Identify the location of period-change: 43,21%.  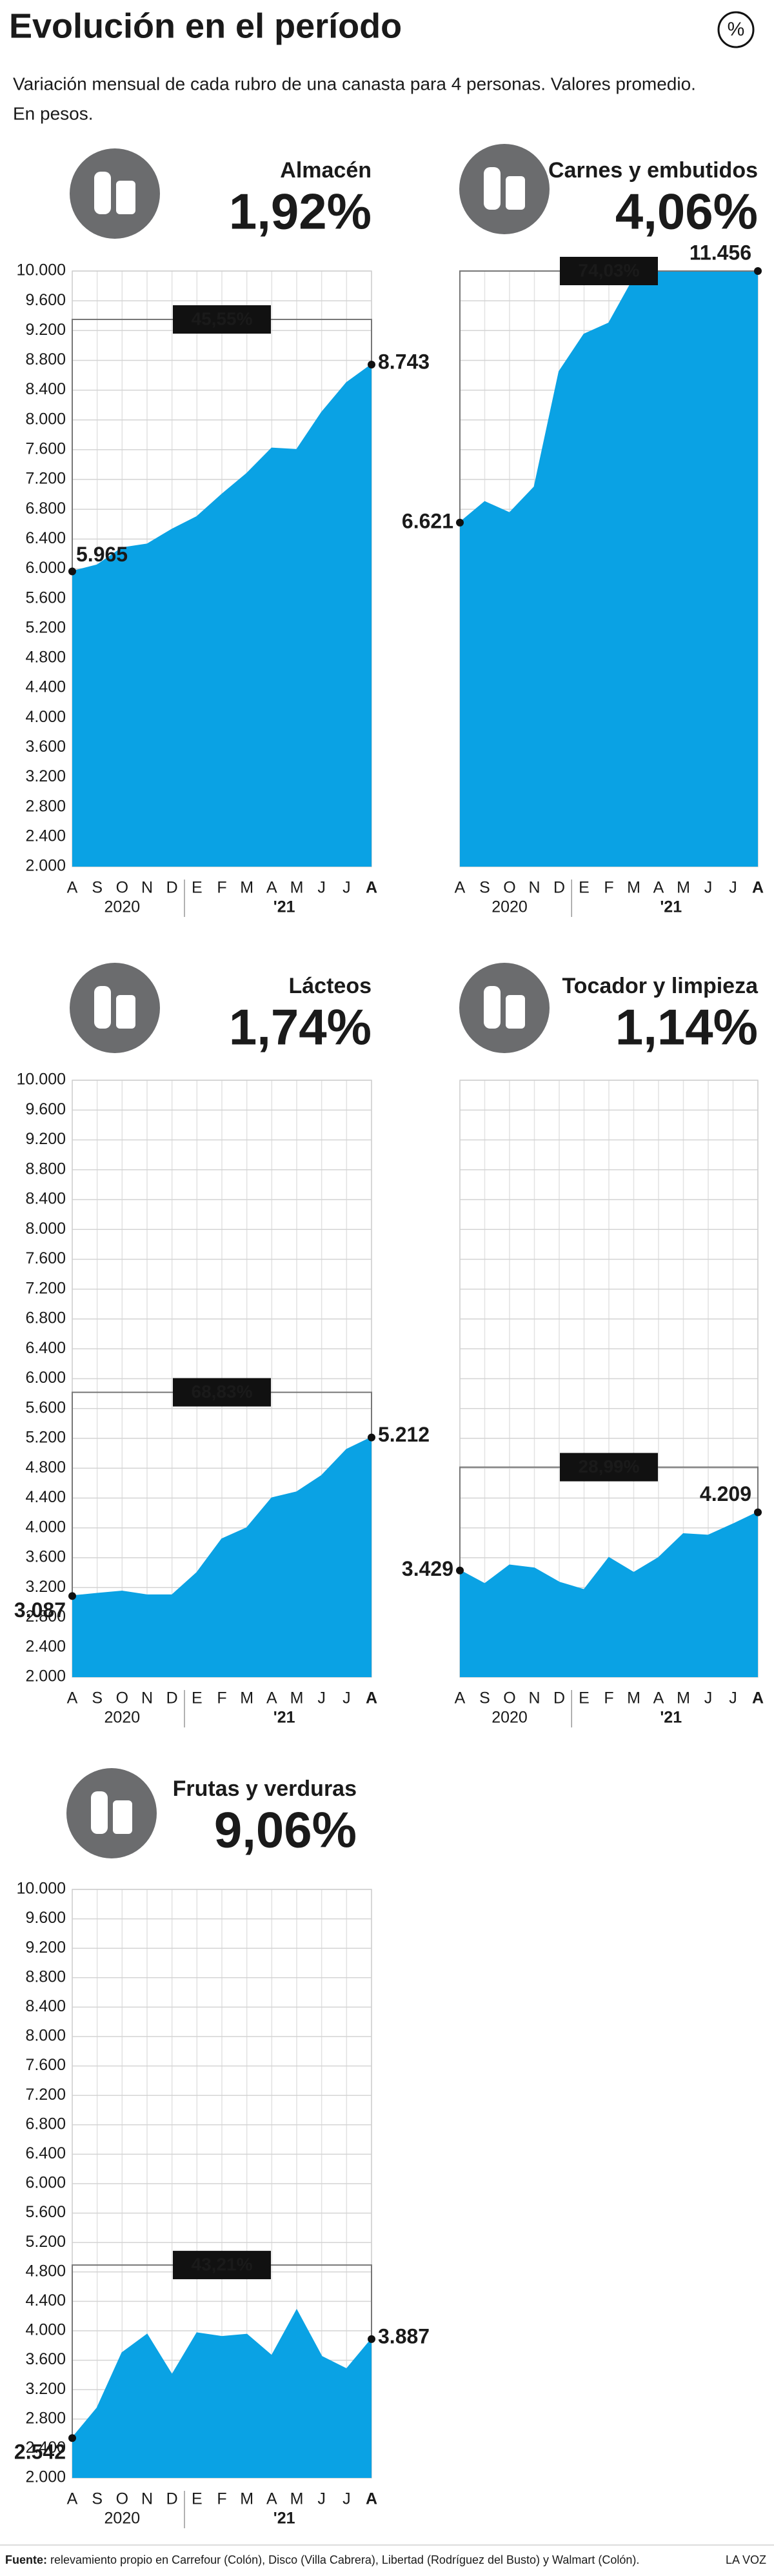
(222, 2264).